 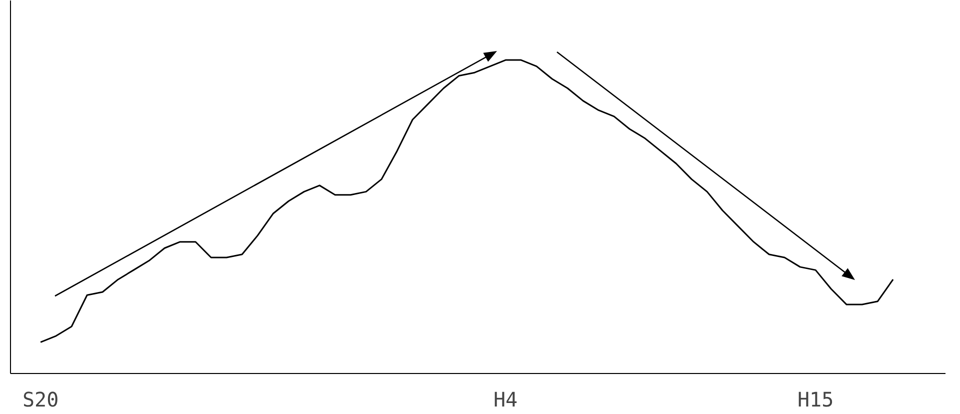 I want to click on x-tick-label: H15, so click(x=816, y=400).